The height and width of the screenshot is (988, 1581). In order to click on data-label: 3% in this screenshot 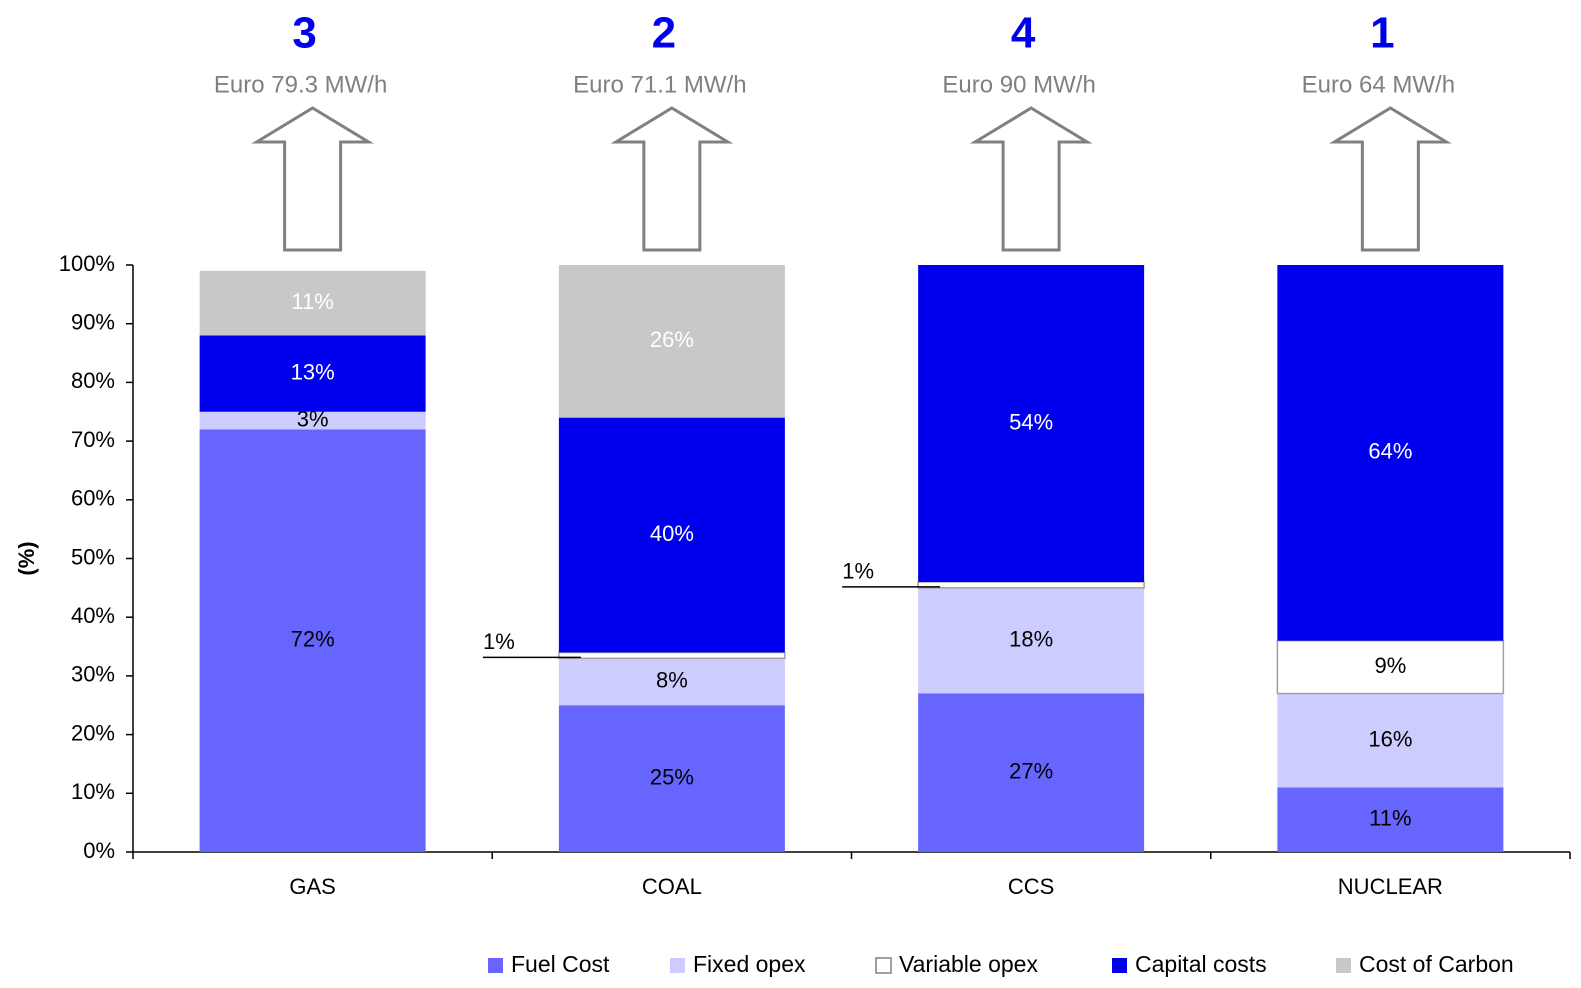, I will do `click(313, 418)`.